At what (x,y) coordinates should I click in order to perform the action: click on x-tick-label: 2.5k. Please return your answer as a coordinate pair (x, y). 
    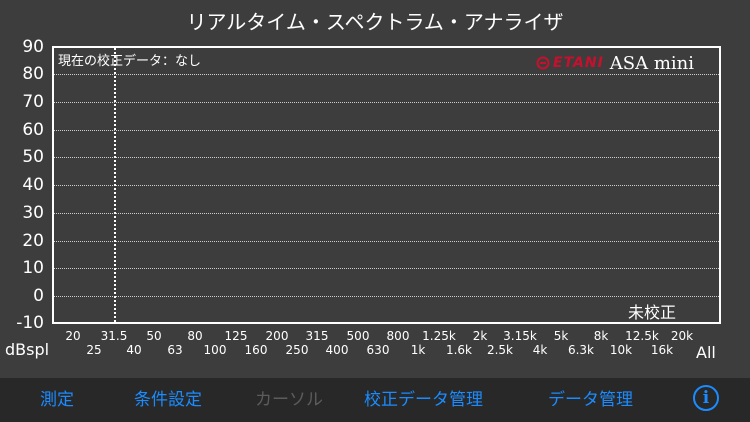
    Looking at the image, I should click on (500, 350).